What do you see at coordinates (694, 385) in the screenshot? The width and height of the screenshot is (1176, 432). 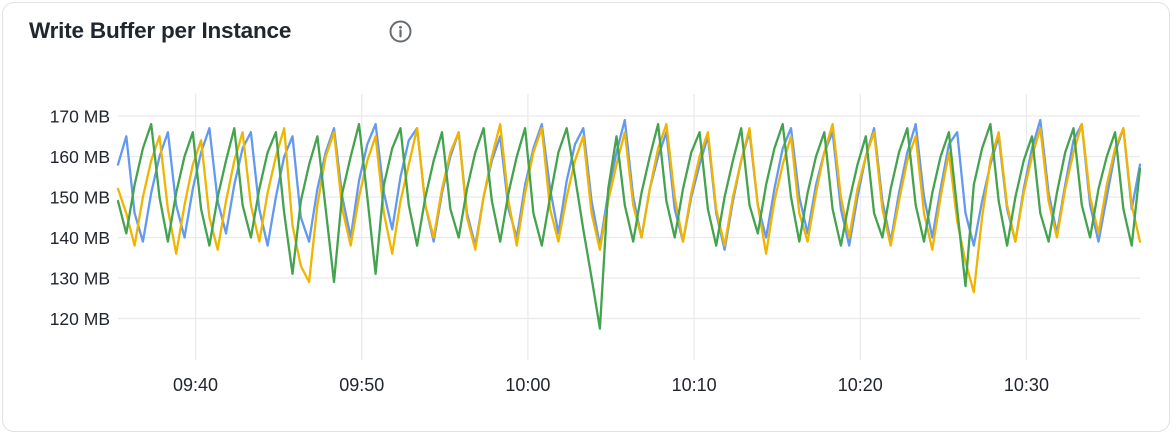 I see `x-axis-label: 10:10` at bounding box center [694, 385].